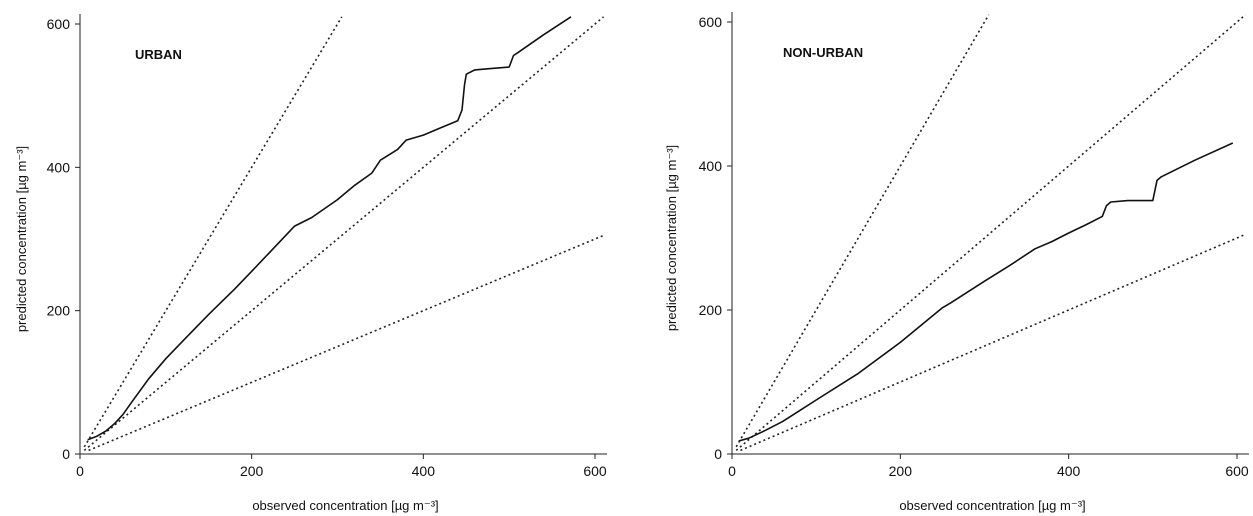  I want to click on panel-title: NON-URBAN, so click(823, 52).